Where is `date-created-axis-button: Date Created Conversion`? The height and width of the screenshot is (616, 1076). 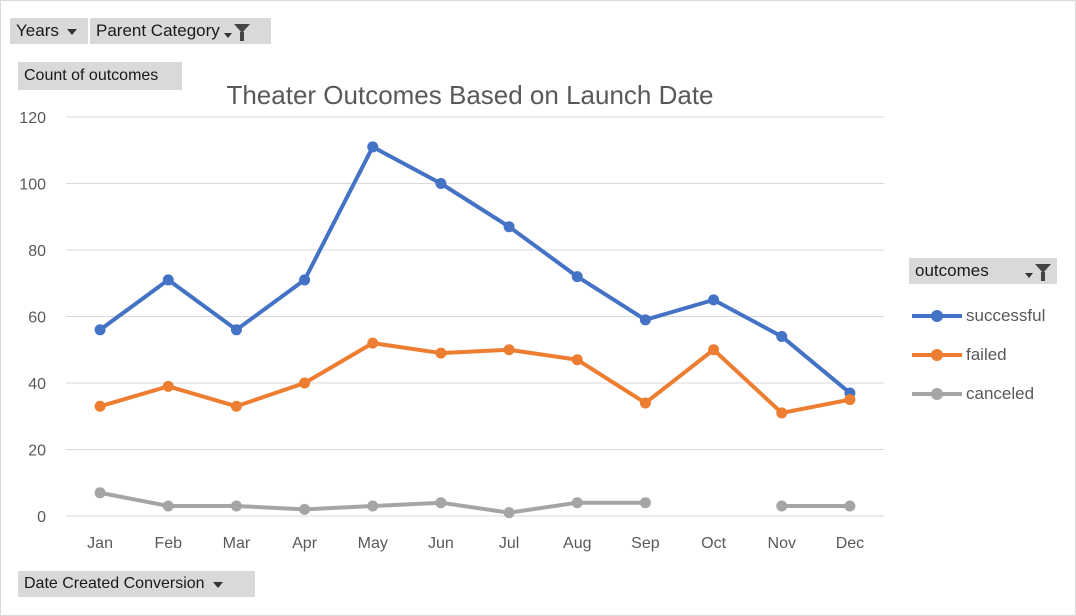
date-created-axis-button: Date Created Conversion is located at coordinates (136, 584).